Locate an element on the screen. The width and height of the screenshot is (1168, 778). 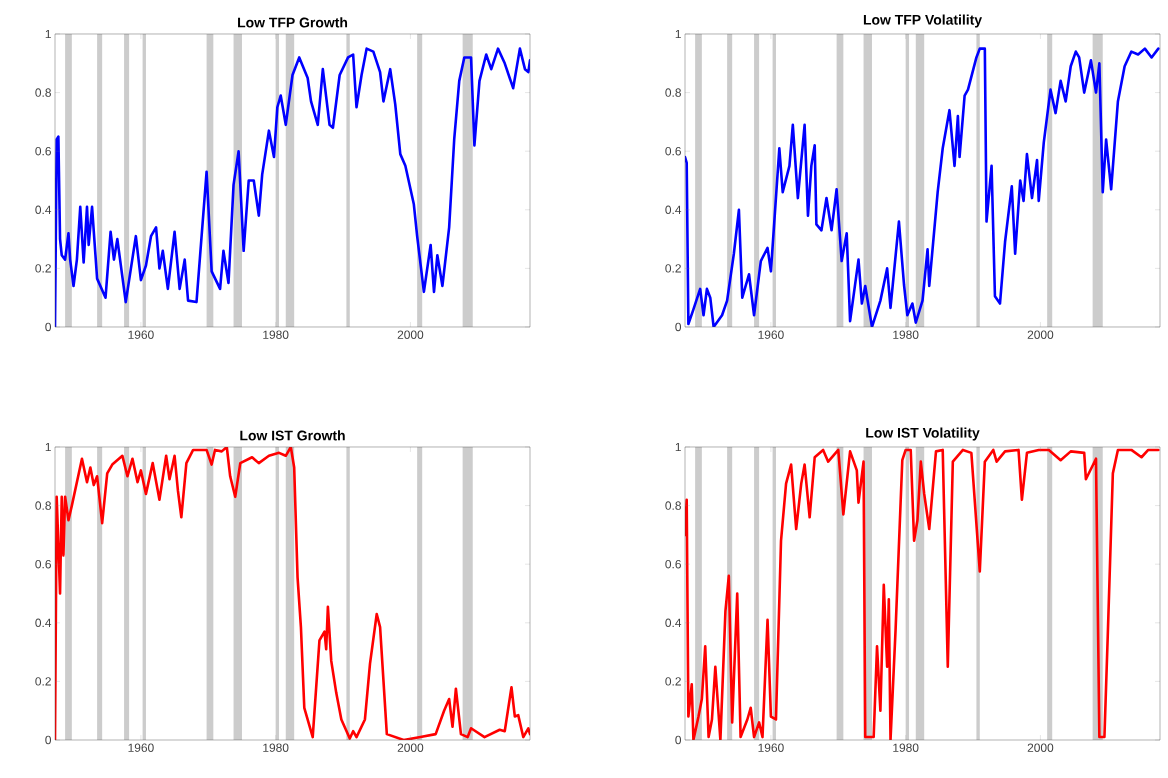
line-series is located at coordinates (922, 187).